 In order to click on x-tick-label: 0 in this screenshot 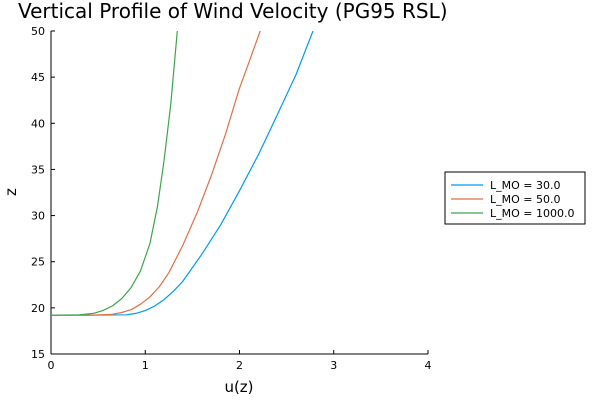, I will do `click(51, 365)`.